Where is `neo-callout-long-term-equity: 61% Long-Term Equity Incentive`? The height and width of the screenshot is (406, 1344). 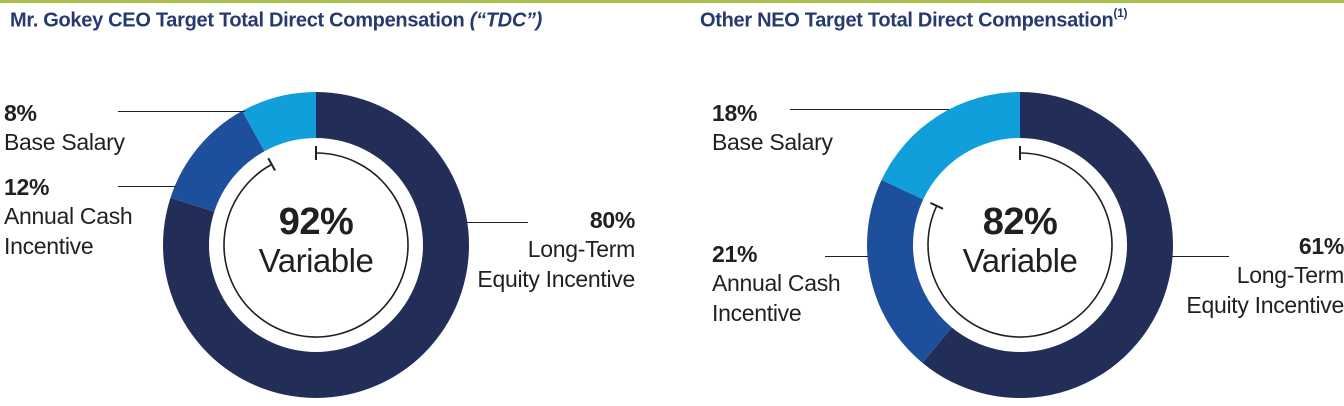 neo-callout-long-term-equity: 61% Long-Term Equity Incentive is located at coordinates (1244, 276).